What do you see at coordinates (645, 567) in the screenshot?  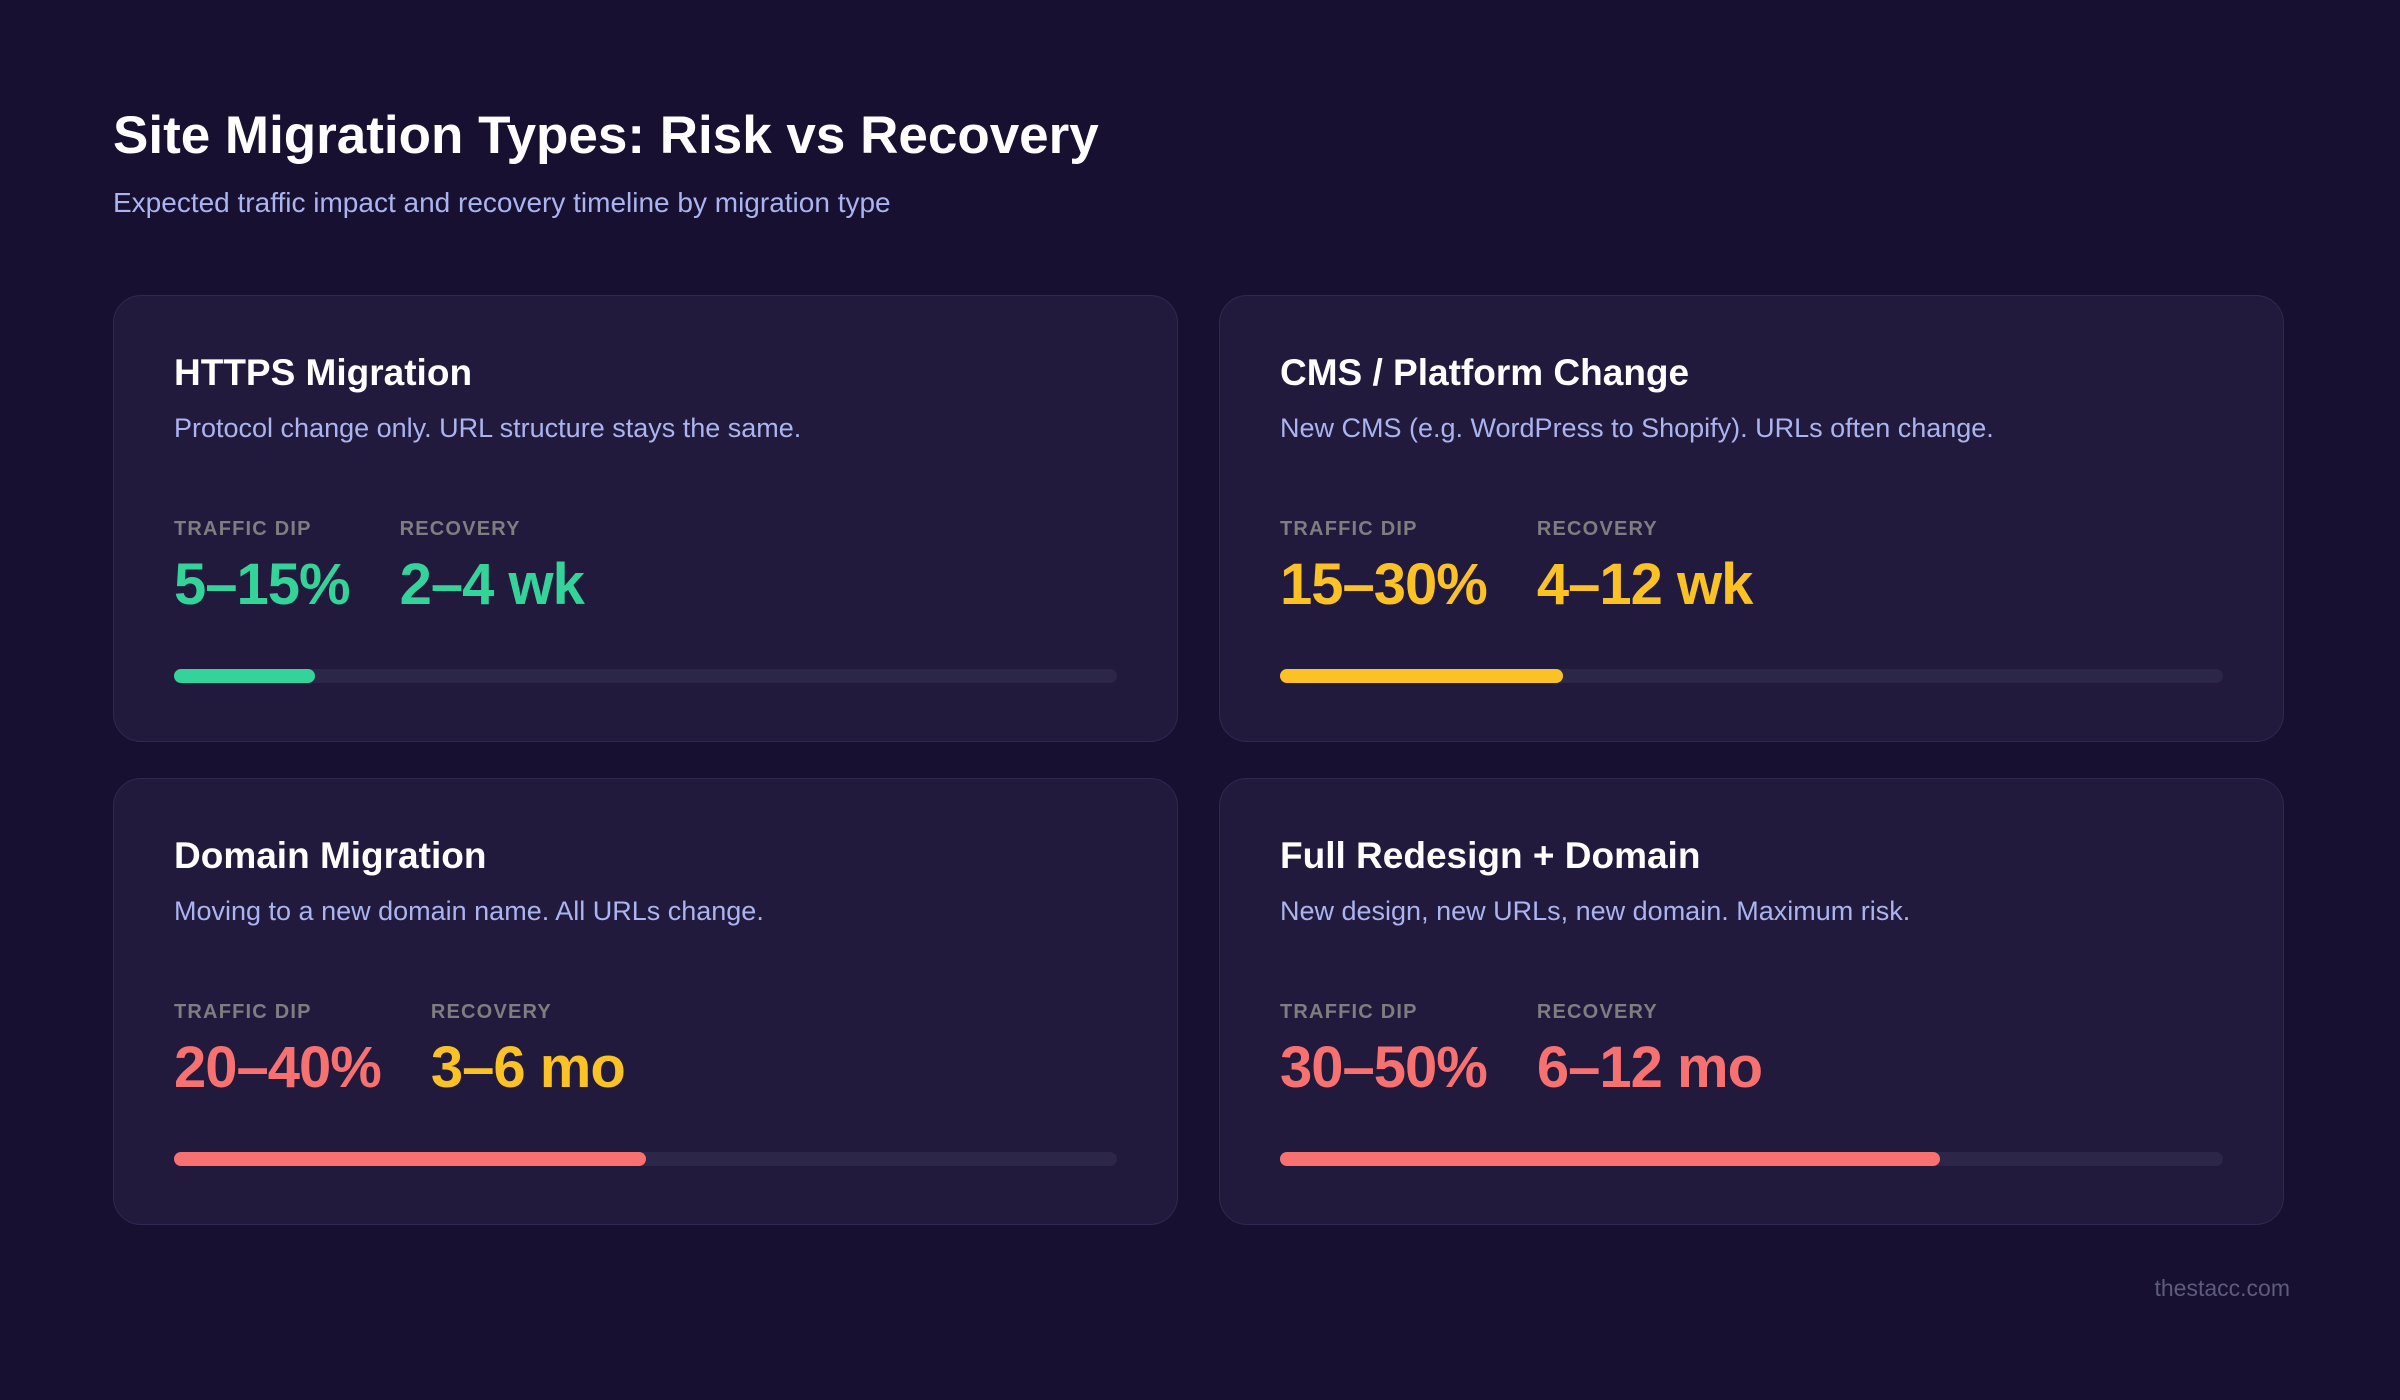 I see `stats-row: TRAFFIC DIP 5–15% RECOVERY 2–4 wk` at bounding box center [645, 567].